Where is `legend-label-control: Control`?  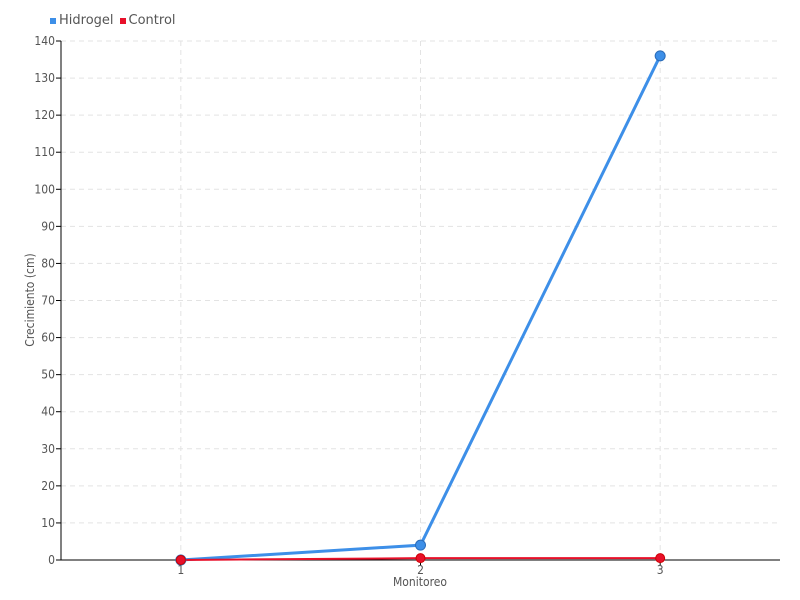 legend-label-control: Control is located at coordinates (152, 20).